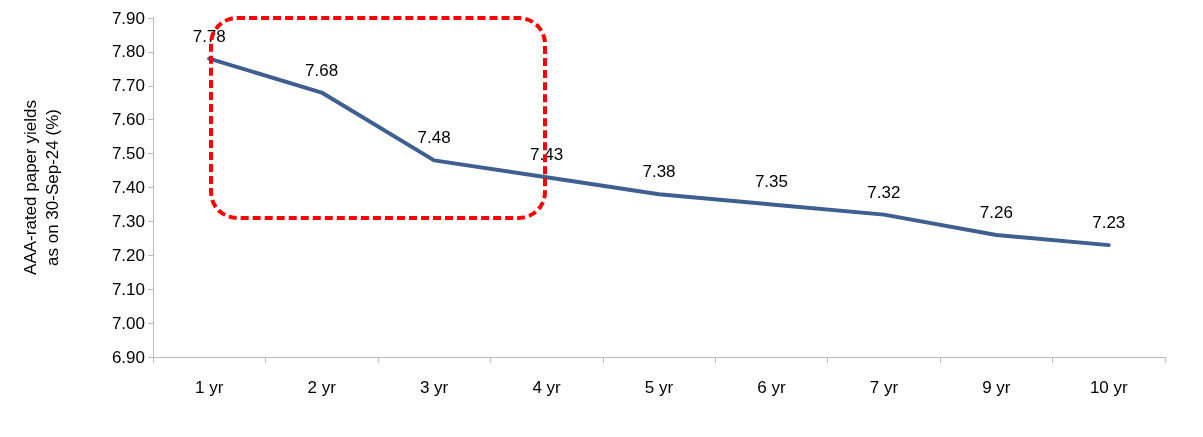 The height and width of the screenshot is (437, 1203). Describe the element at coordinates (771, 387) in the screenshot. I see `x-tick-label: 6 yr` at that location.